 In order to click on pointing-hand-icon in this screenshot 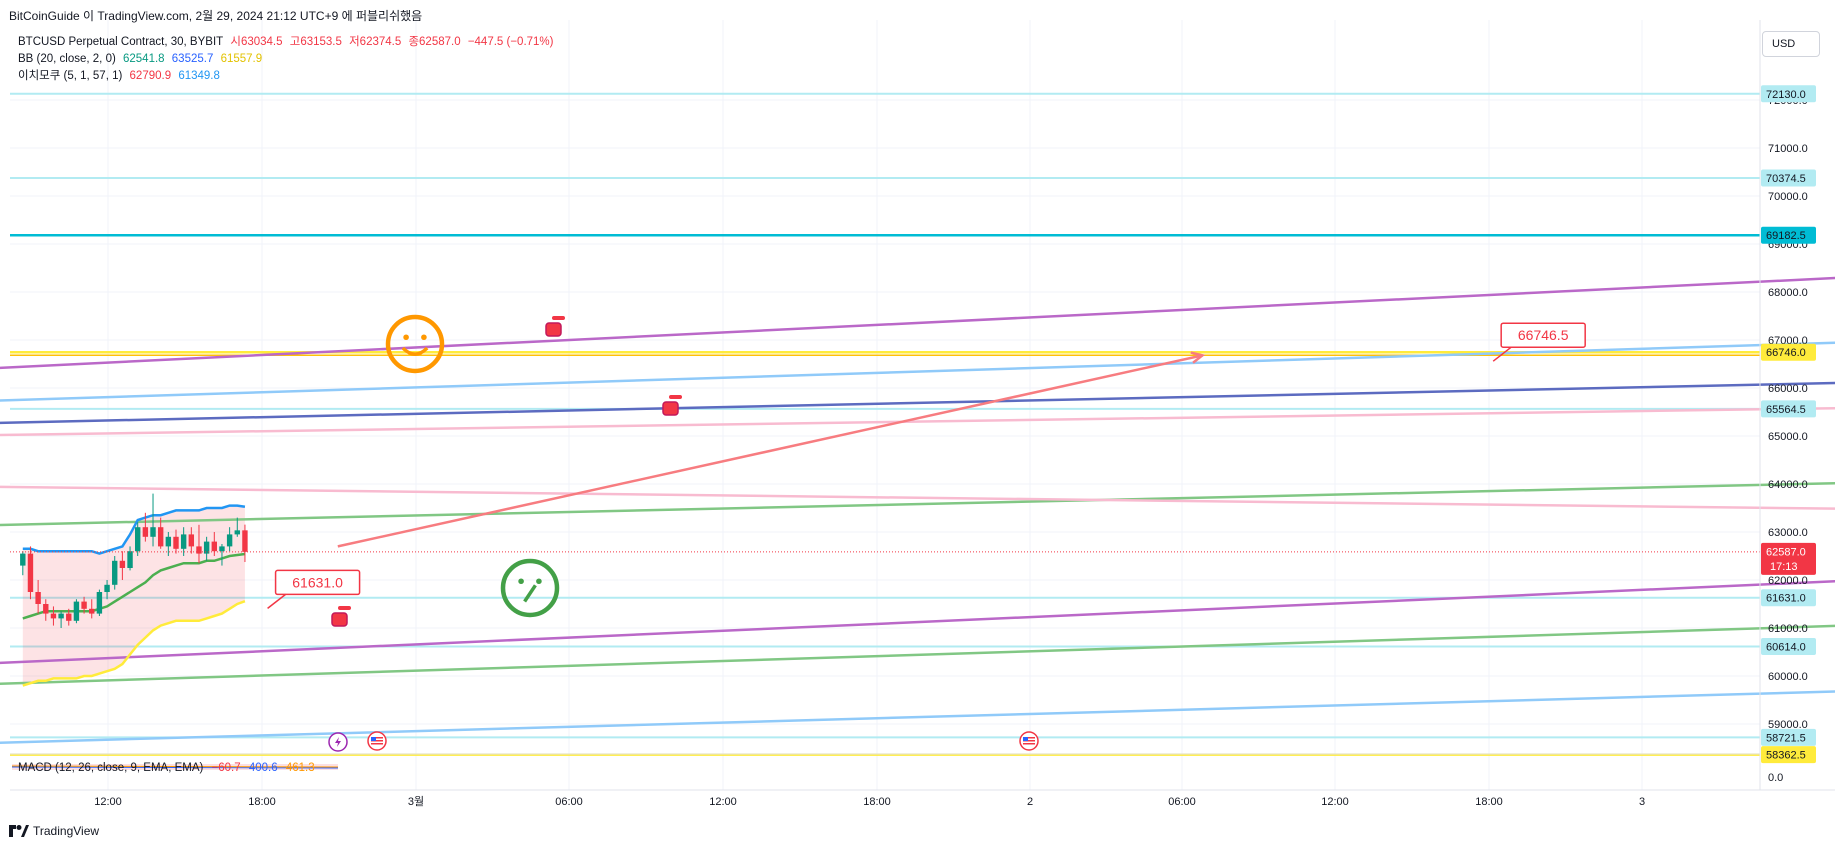, I will do `click(555, 326)`.